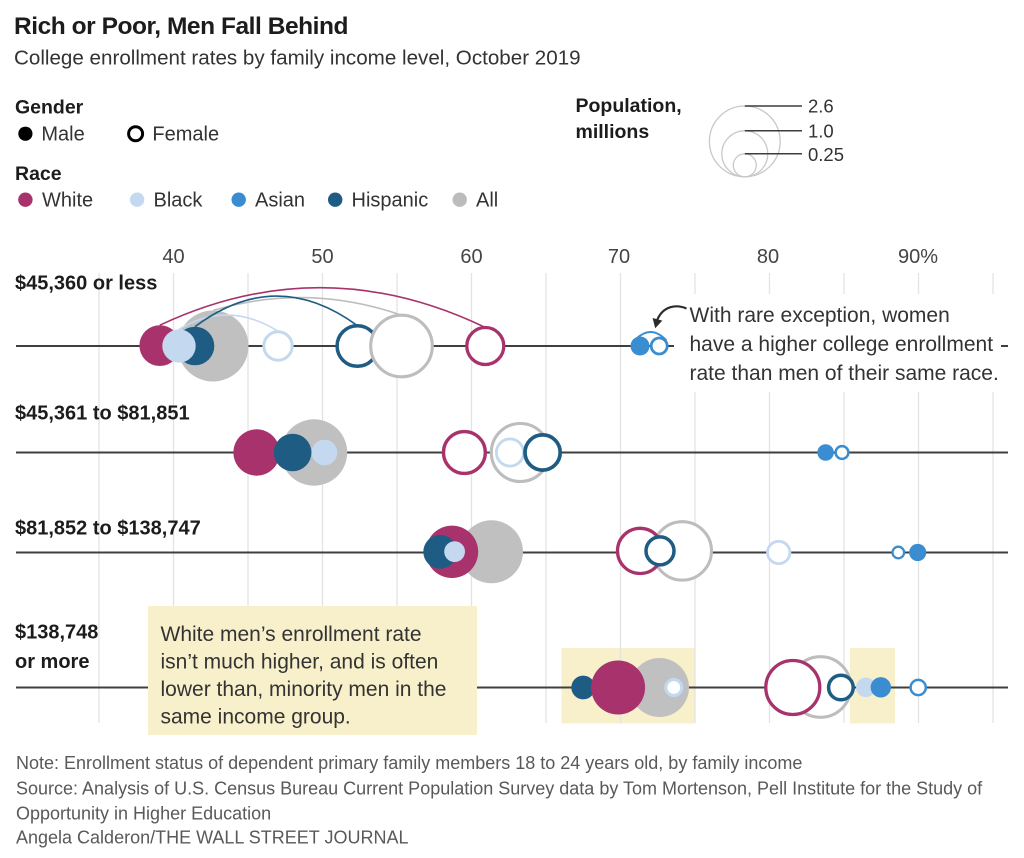 Image resolution: width=1024 pixels, height=858 pixels. Describe the element at coordinates (487, 201) in the screenshot. I see `svg-text: All` at that location.